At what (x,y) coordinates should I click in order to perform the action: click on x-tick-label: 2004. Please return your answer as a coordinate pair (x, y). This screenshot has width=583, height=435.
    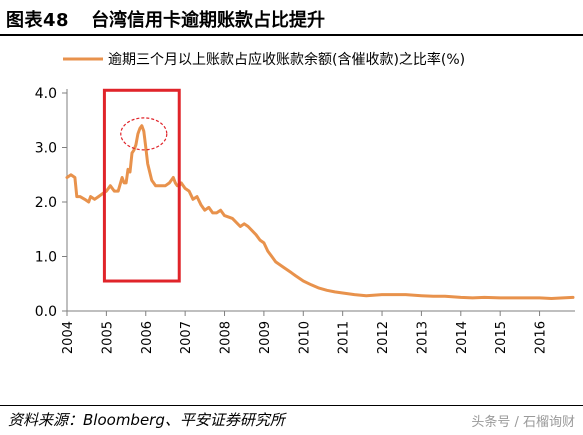
    Looking at the image, I should click on (68, 337).